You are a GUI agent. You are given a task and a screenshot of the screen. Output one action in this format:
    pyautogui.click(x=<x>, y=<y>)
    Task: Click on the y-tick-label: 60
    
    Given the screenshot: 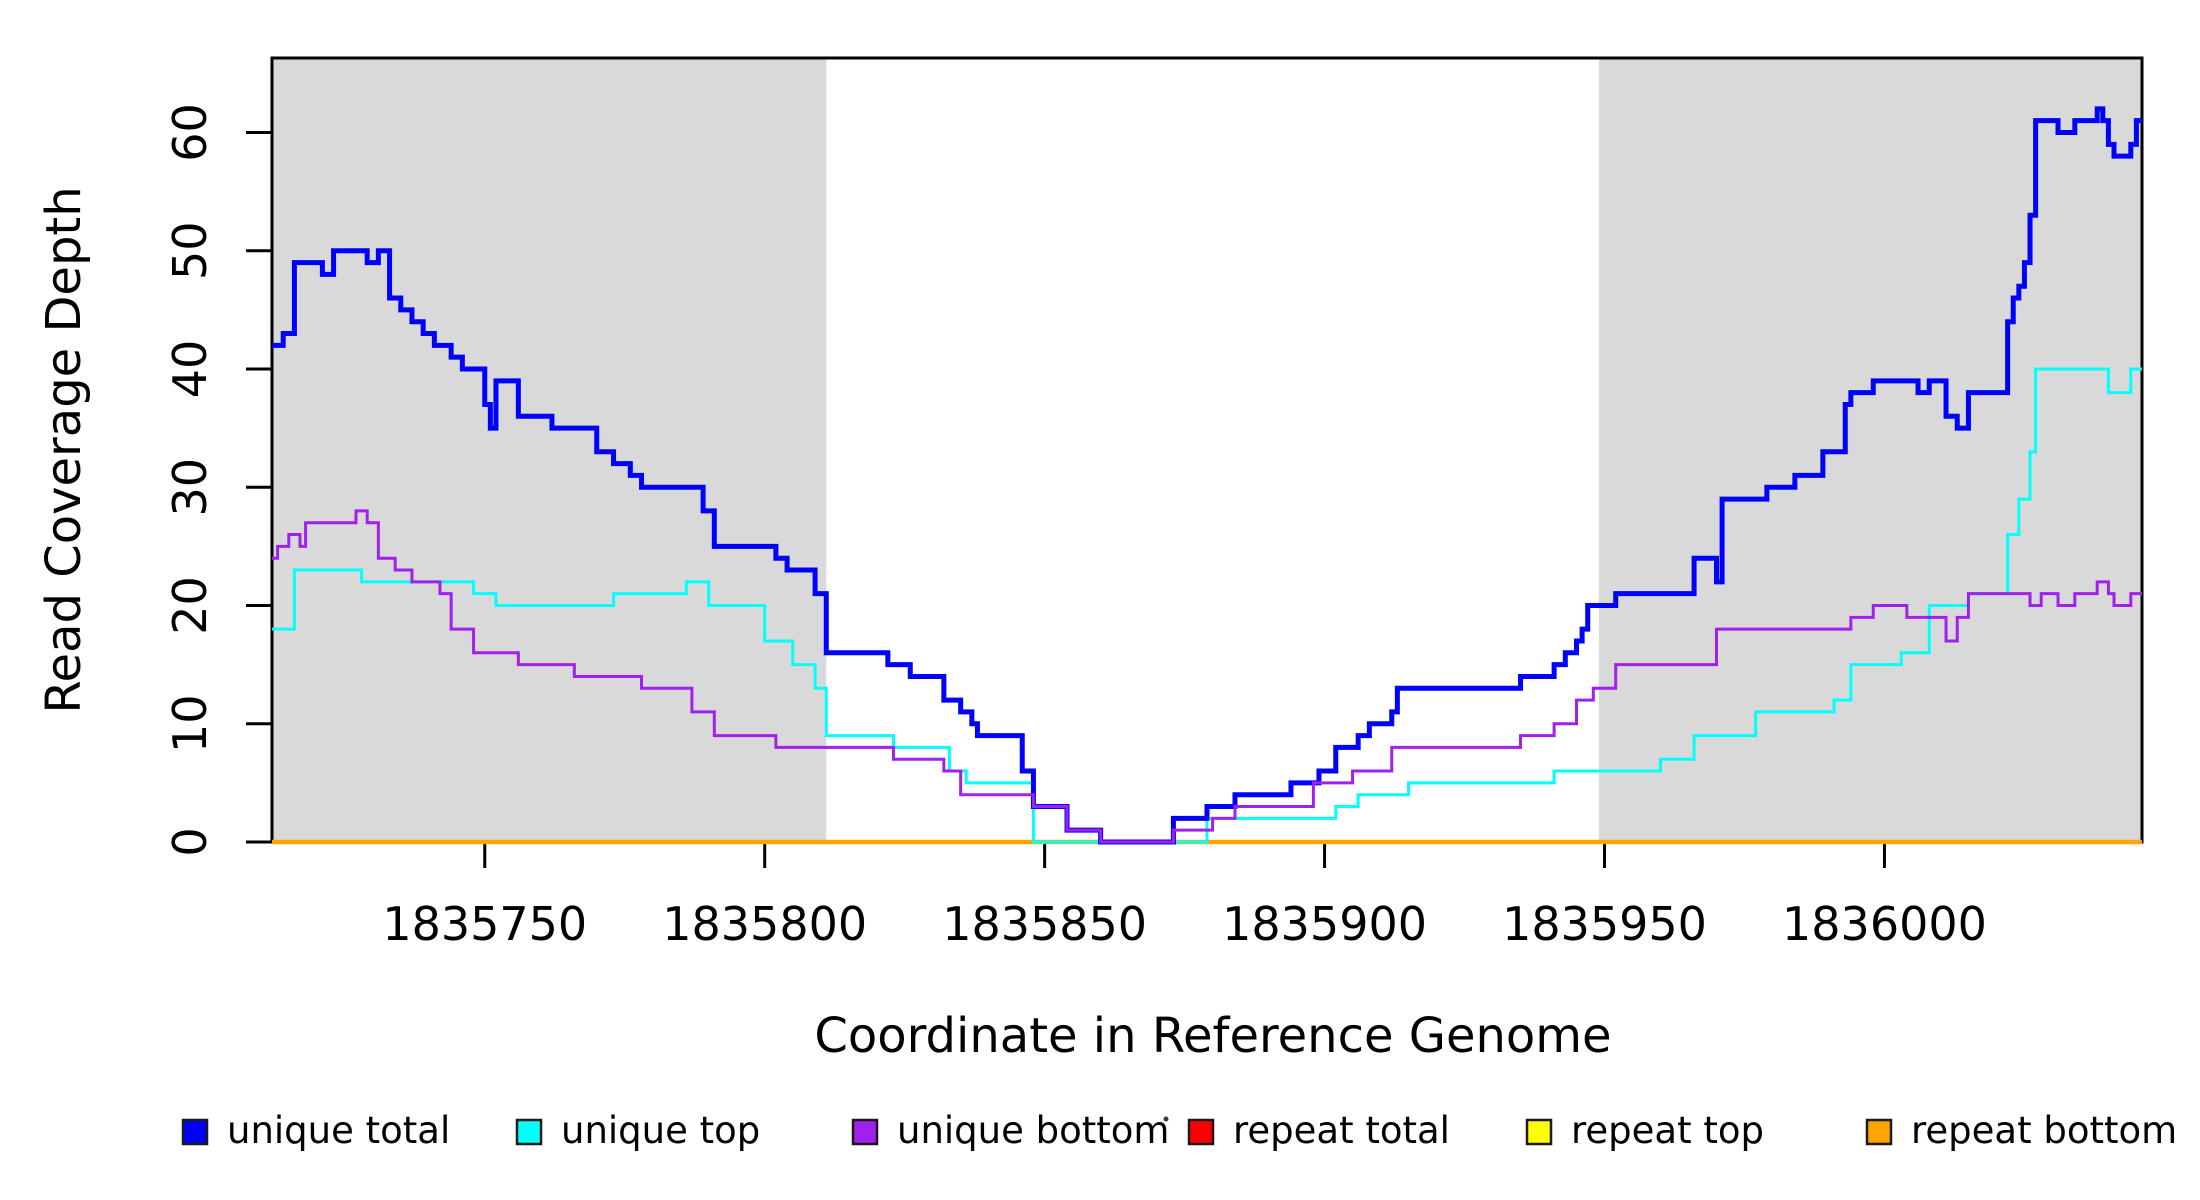 What is the action you would take?
    pyautogui.click(x=190, y=132)
    